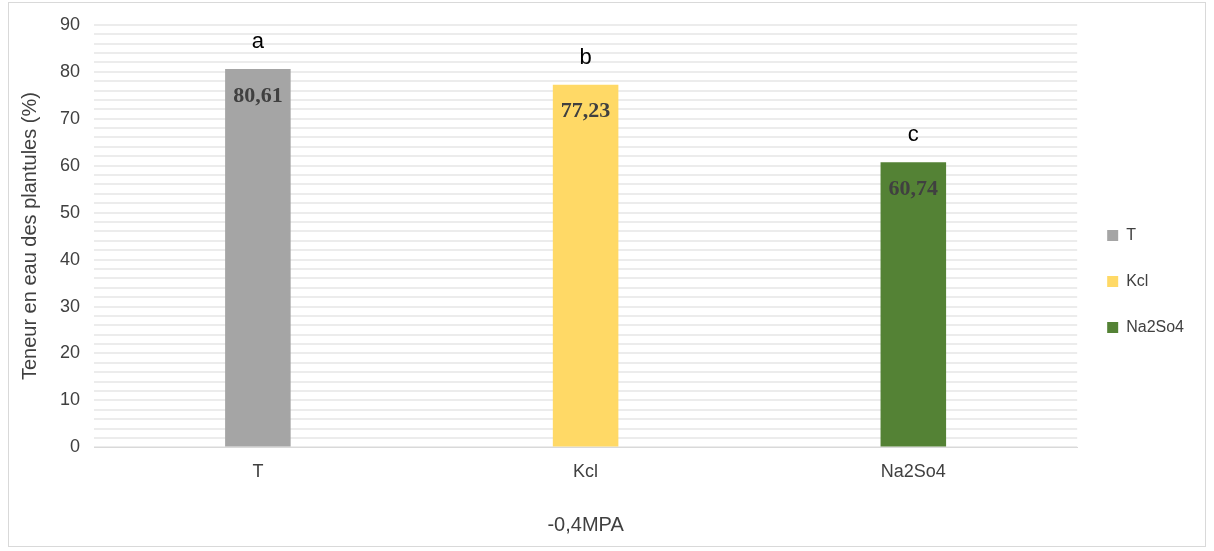 Image resolution: width=1214 pixels, height=551 pixels. I want to click on x-axis-title: -0,4MPA, so click(586, 523).